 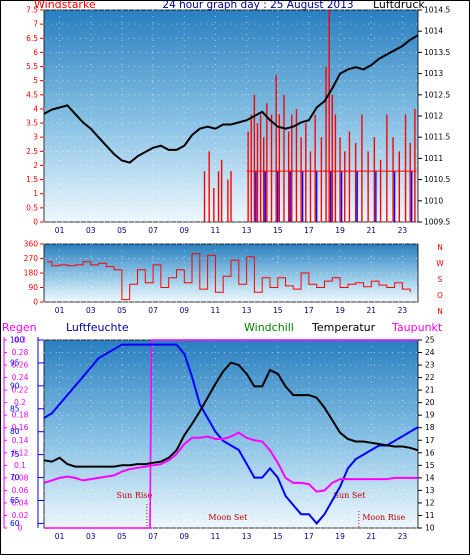 What do you see at coordinates (433, 158) in the screenshot?
I see `pressure-tick-label: 1011` at bounding box center [433, 158].